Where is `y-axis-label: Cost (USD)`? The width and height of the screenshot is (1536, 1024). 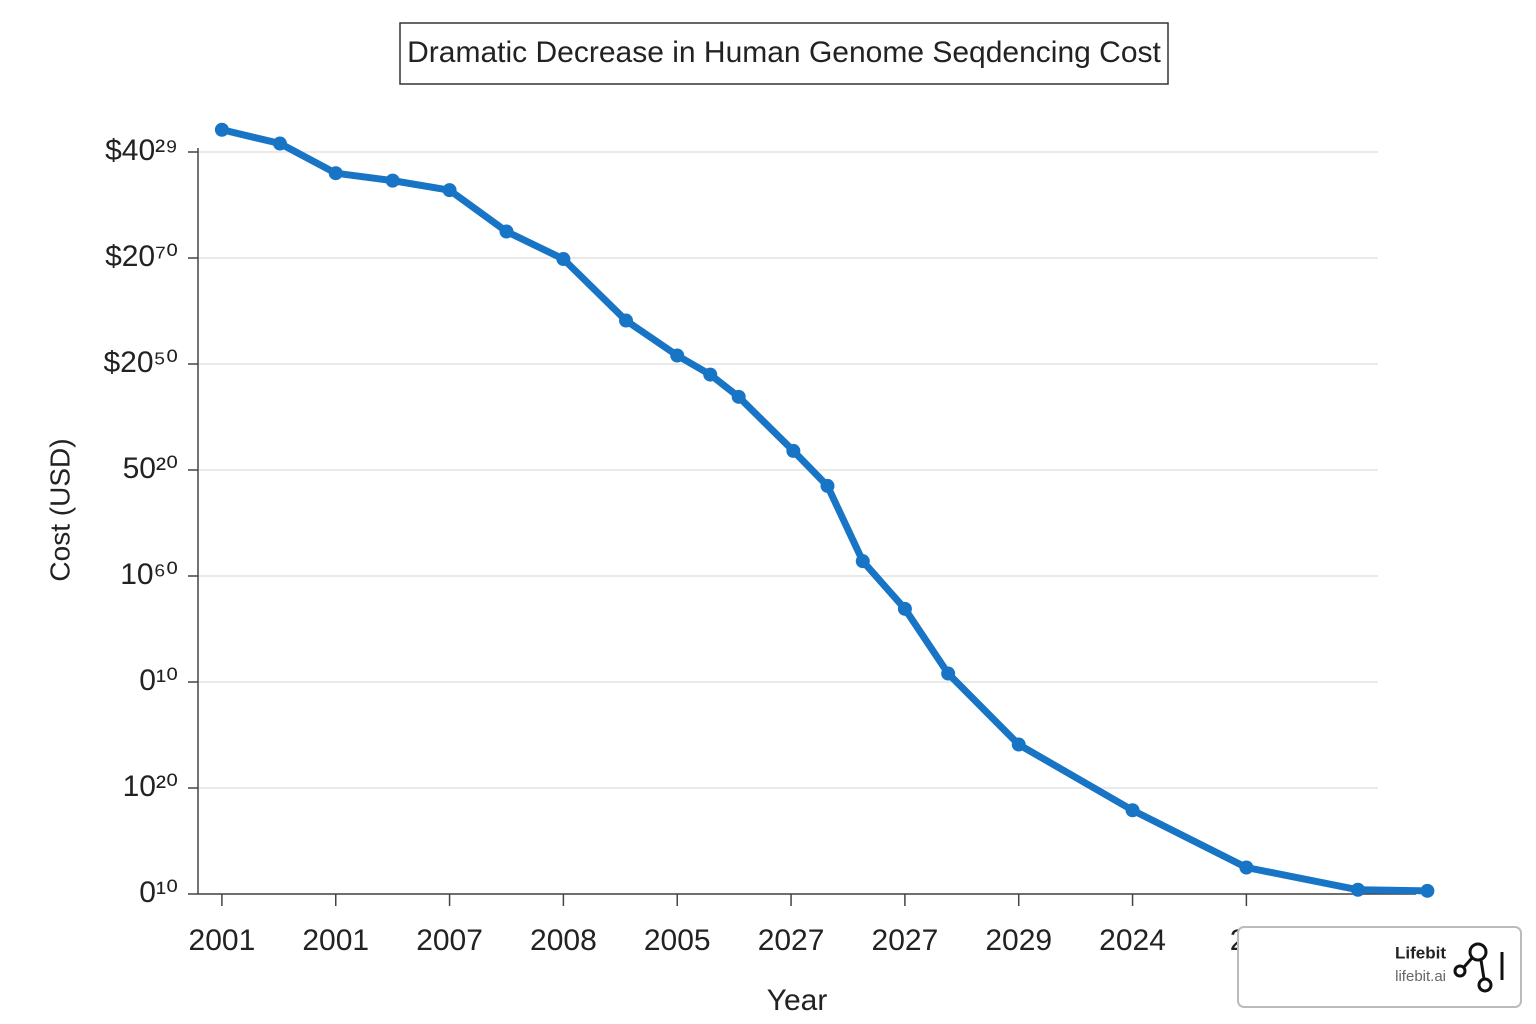
y-axis-label: Cost (USD) is located at coordinates (59, 509).